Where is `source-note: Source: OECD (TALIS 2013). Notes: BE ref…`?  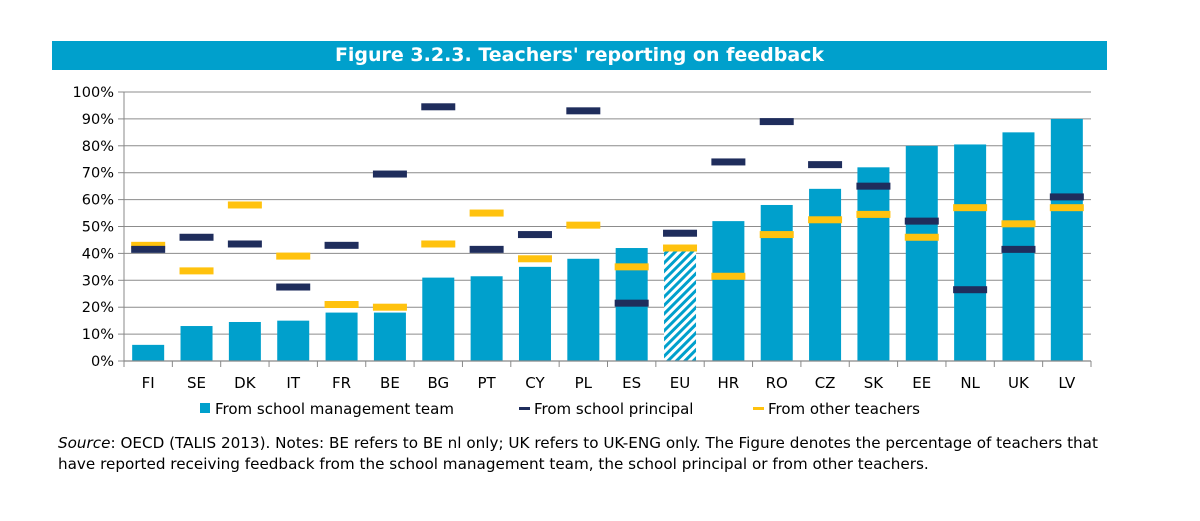
source-note: Source: OECD (TALIS 2013). Notes: BE ref… is located at coordinates (583, 453).